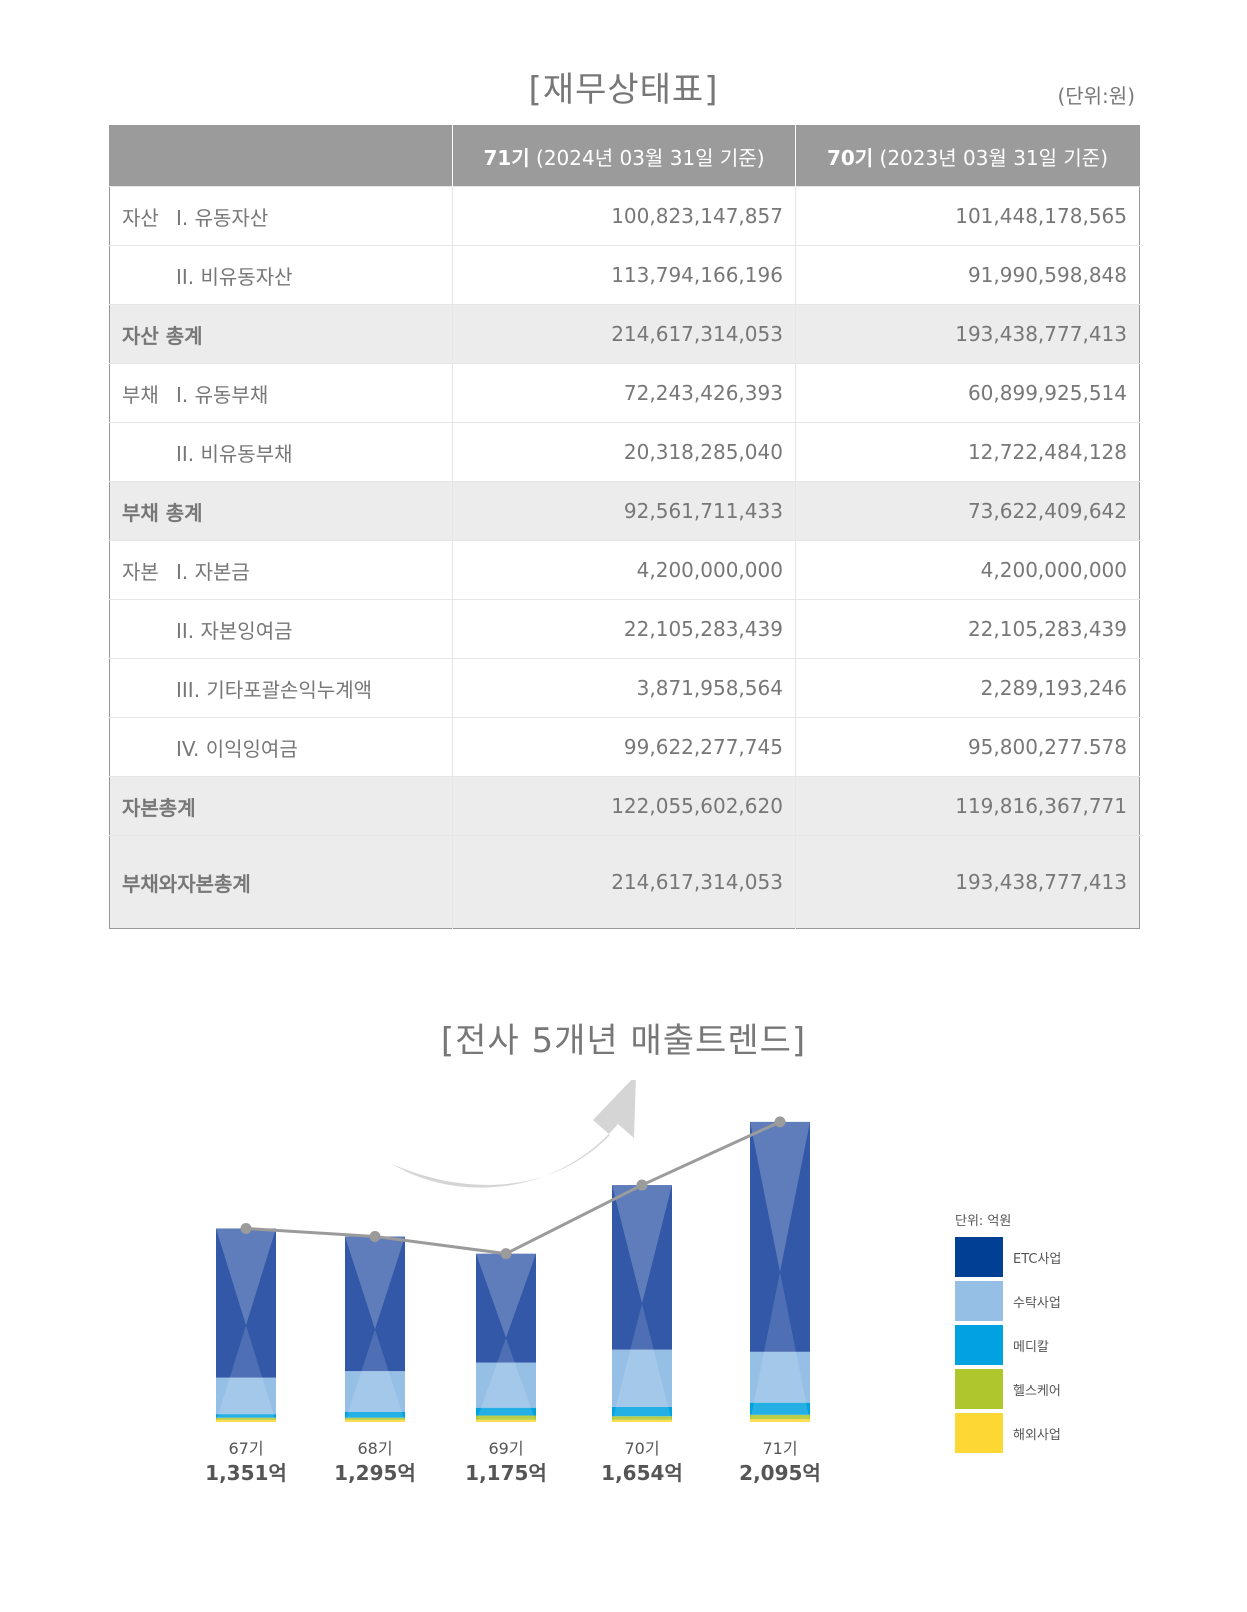 This screenshot has height=1612, width=1247. What do you see at coordinates (213, 571) in the screenshot?
I see `item-label: I. 자본금` at bounding box center [213, 571].